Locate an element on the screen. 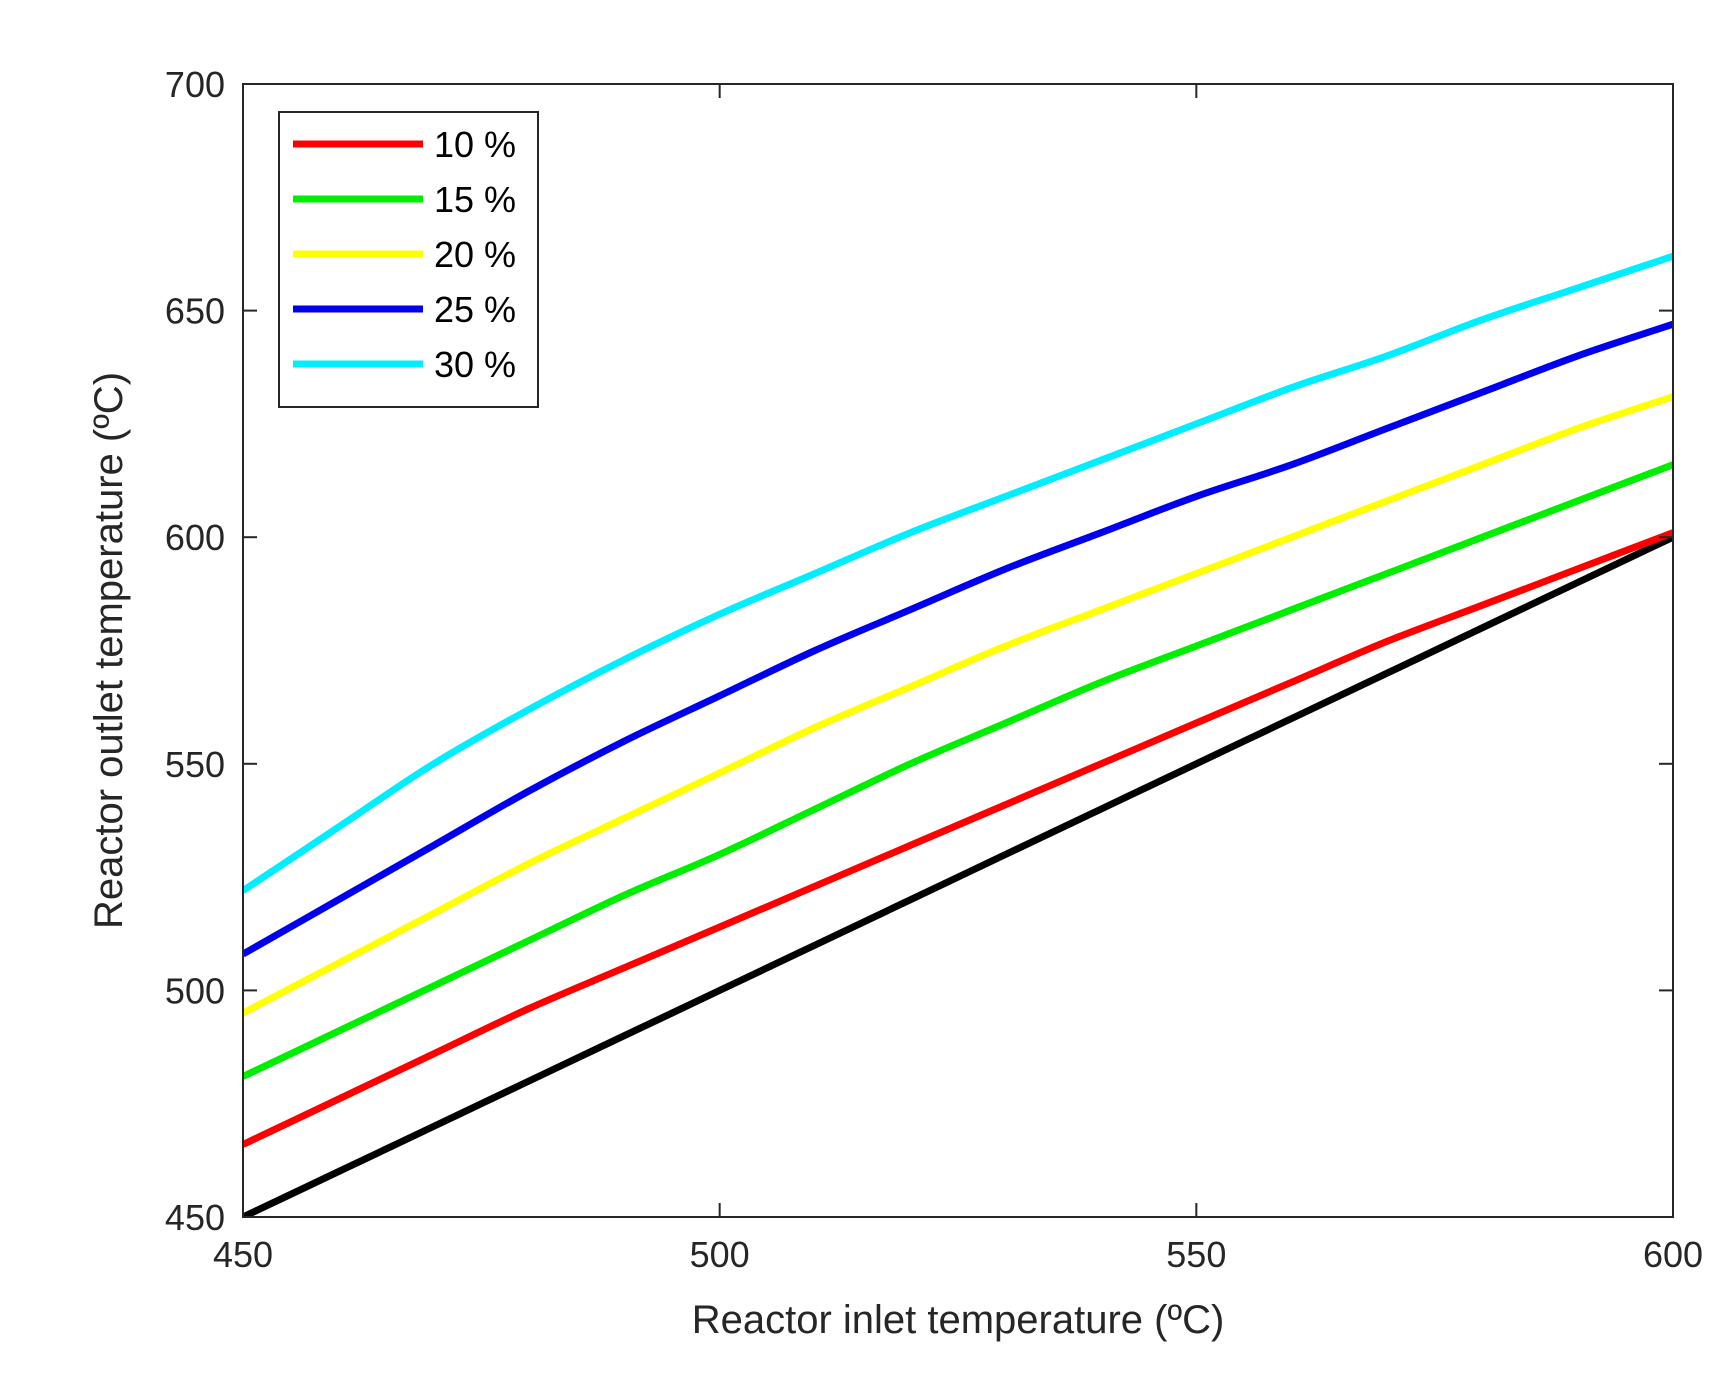  x-tick-label: 500 is located at coordinates (720, 1254).